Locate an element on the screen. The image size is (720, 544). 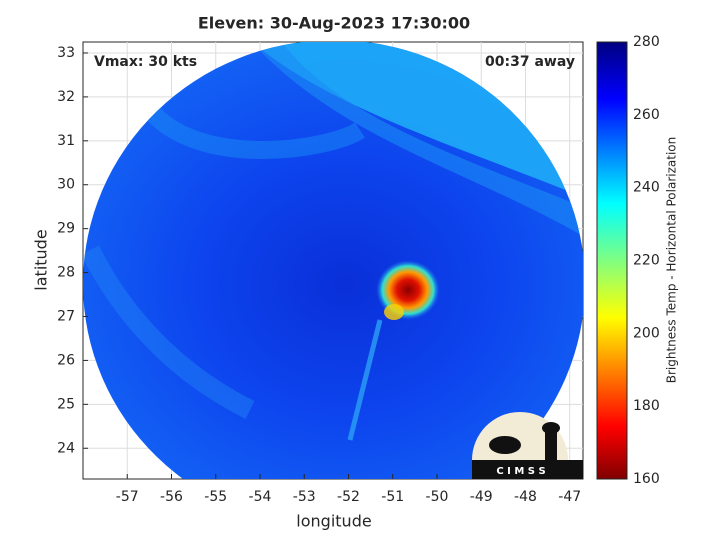
colorbar-tick-label: 220 is located at coordinates (646, 261).